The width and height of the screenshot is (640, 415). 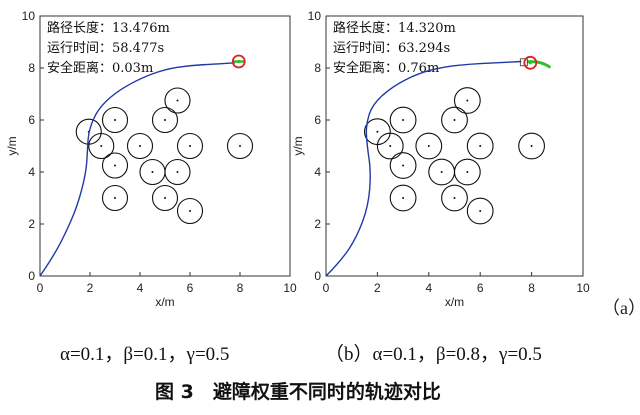 What do you see at coordinates (108, 28) in the screenshot?
I see `annotation-text: 路径长度：13.476m` at bounding box center [108, 28].